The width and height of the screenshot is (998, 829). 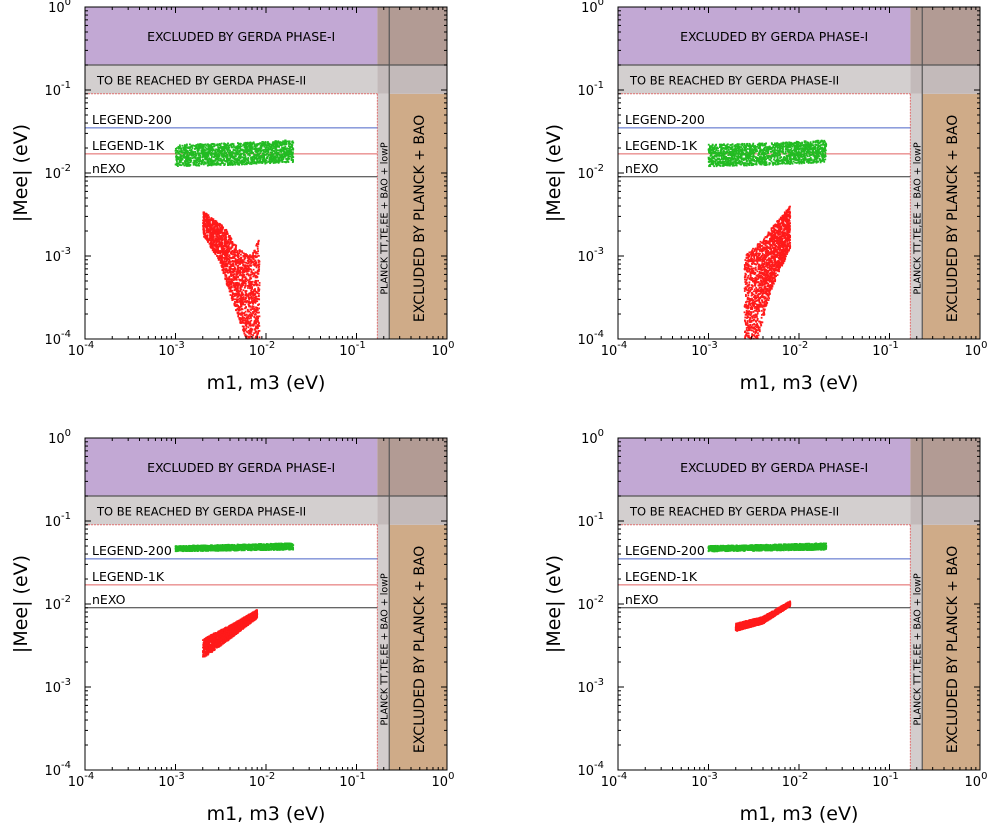 I want to click on y-tick-label: 10-1, so click(x=57, y=89).